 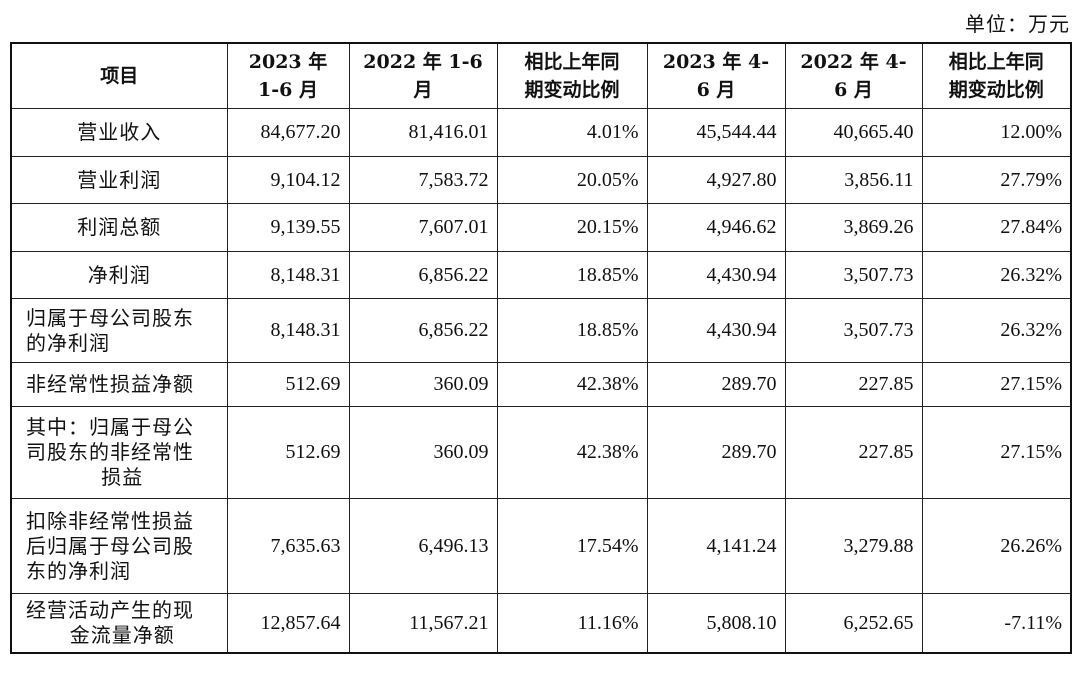 What do you see at coordinates (288, 132) in the screenshot?
I see `table-cell: 84,677.20` at bounding box center [288, 132].